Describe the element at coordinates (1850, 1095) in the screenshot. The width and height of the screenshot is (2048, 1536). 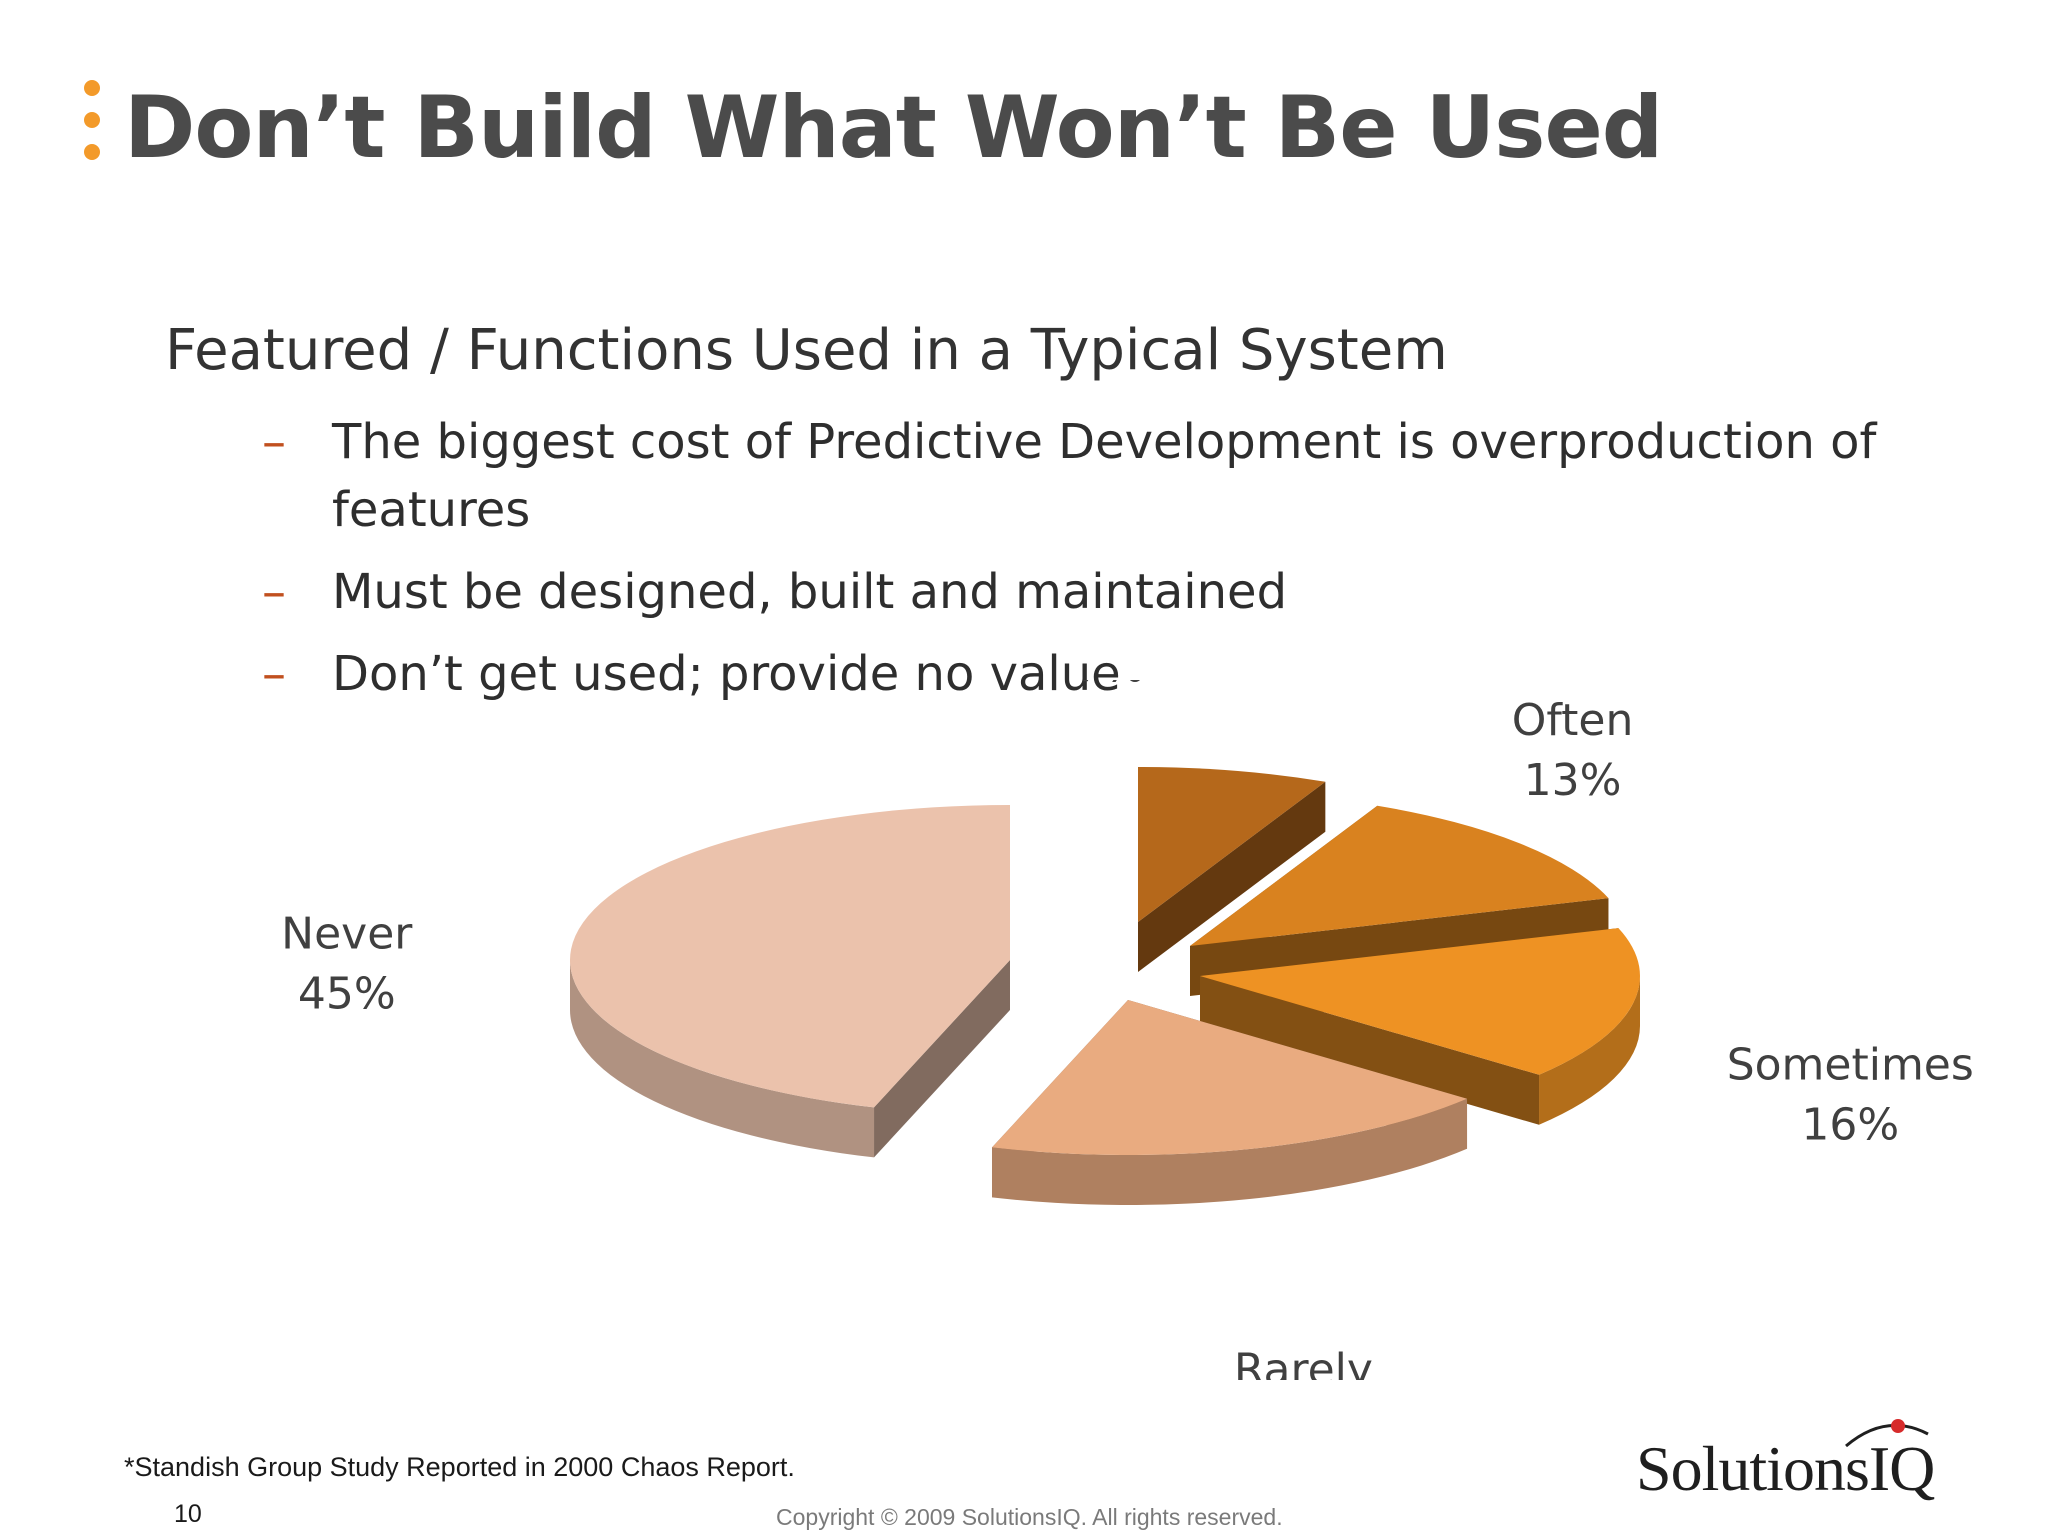
I see `pie-label-sometimes: Sometimes 16%` at that location.